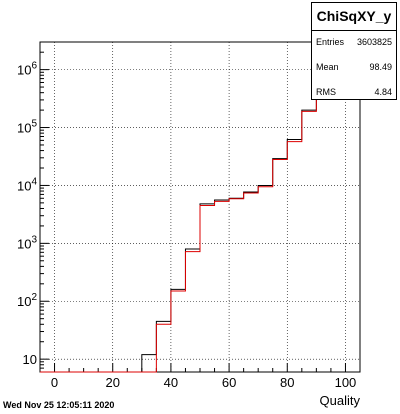 The image size is (400, 414). Describe the element at coordinates (327, 67) in the screenshot. I see `stats-mean-label: Mean` at that location.